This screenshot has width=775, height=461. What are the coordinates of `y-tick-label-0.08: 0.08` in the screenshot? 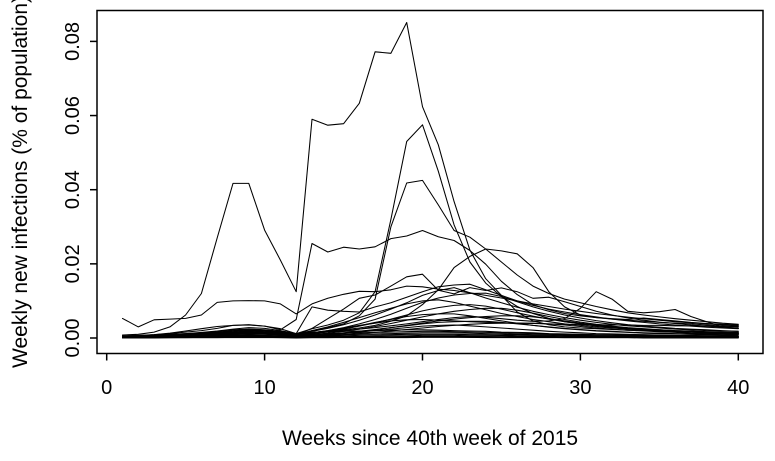 It's located at (73, 41).